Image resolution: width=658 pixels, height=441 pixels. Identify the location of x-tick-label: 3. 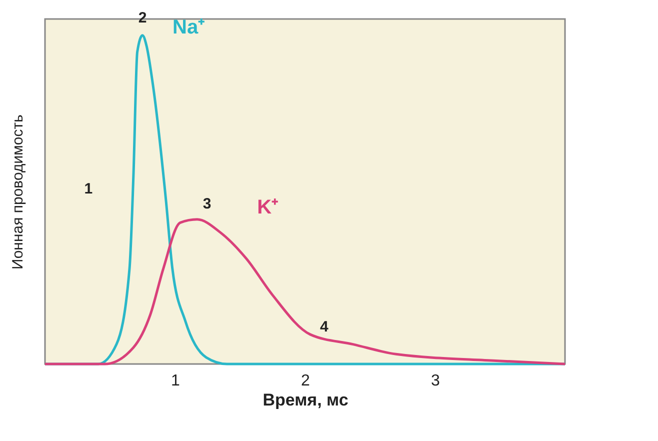
(435, 381).